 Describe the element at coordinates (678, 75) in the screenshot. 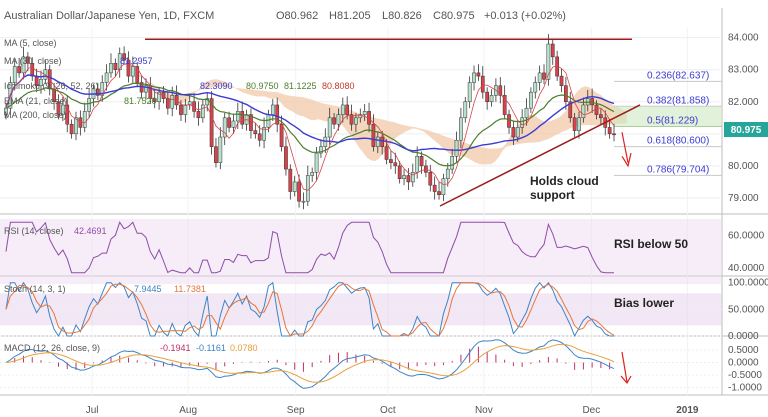

I see `fib-label: 0.236(82.637)` at that location.